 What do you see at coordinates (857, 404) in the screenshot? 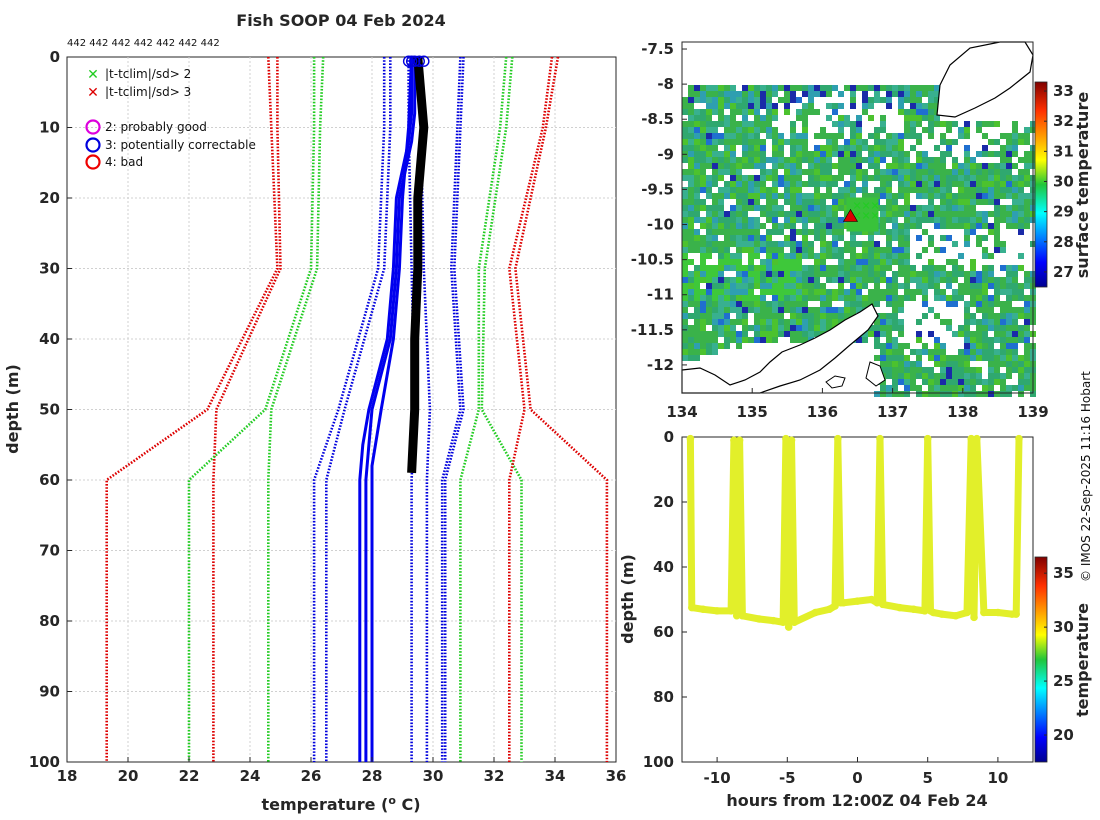
I see `map-x-ticks: 134 135 136 137 138 139` at bounding box center [857, 404].